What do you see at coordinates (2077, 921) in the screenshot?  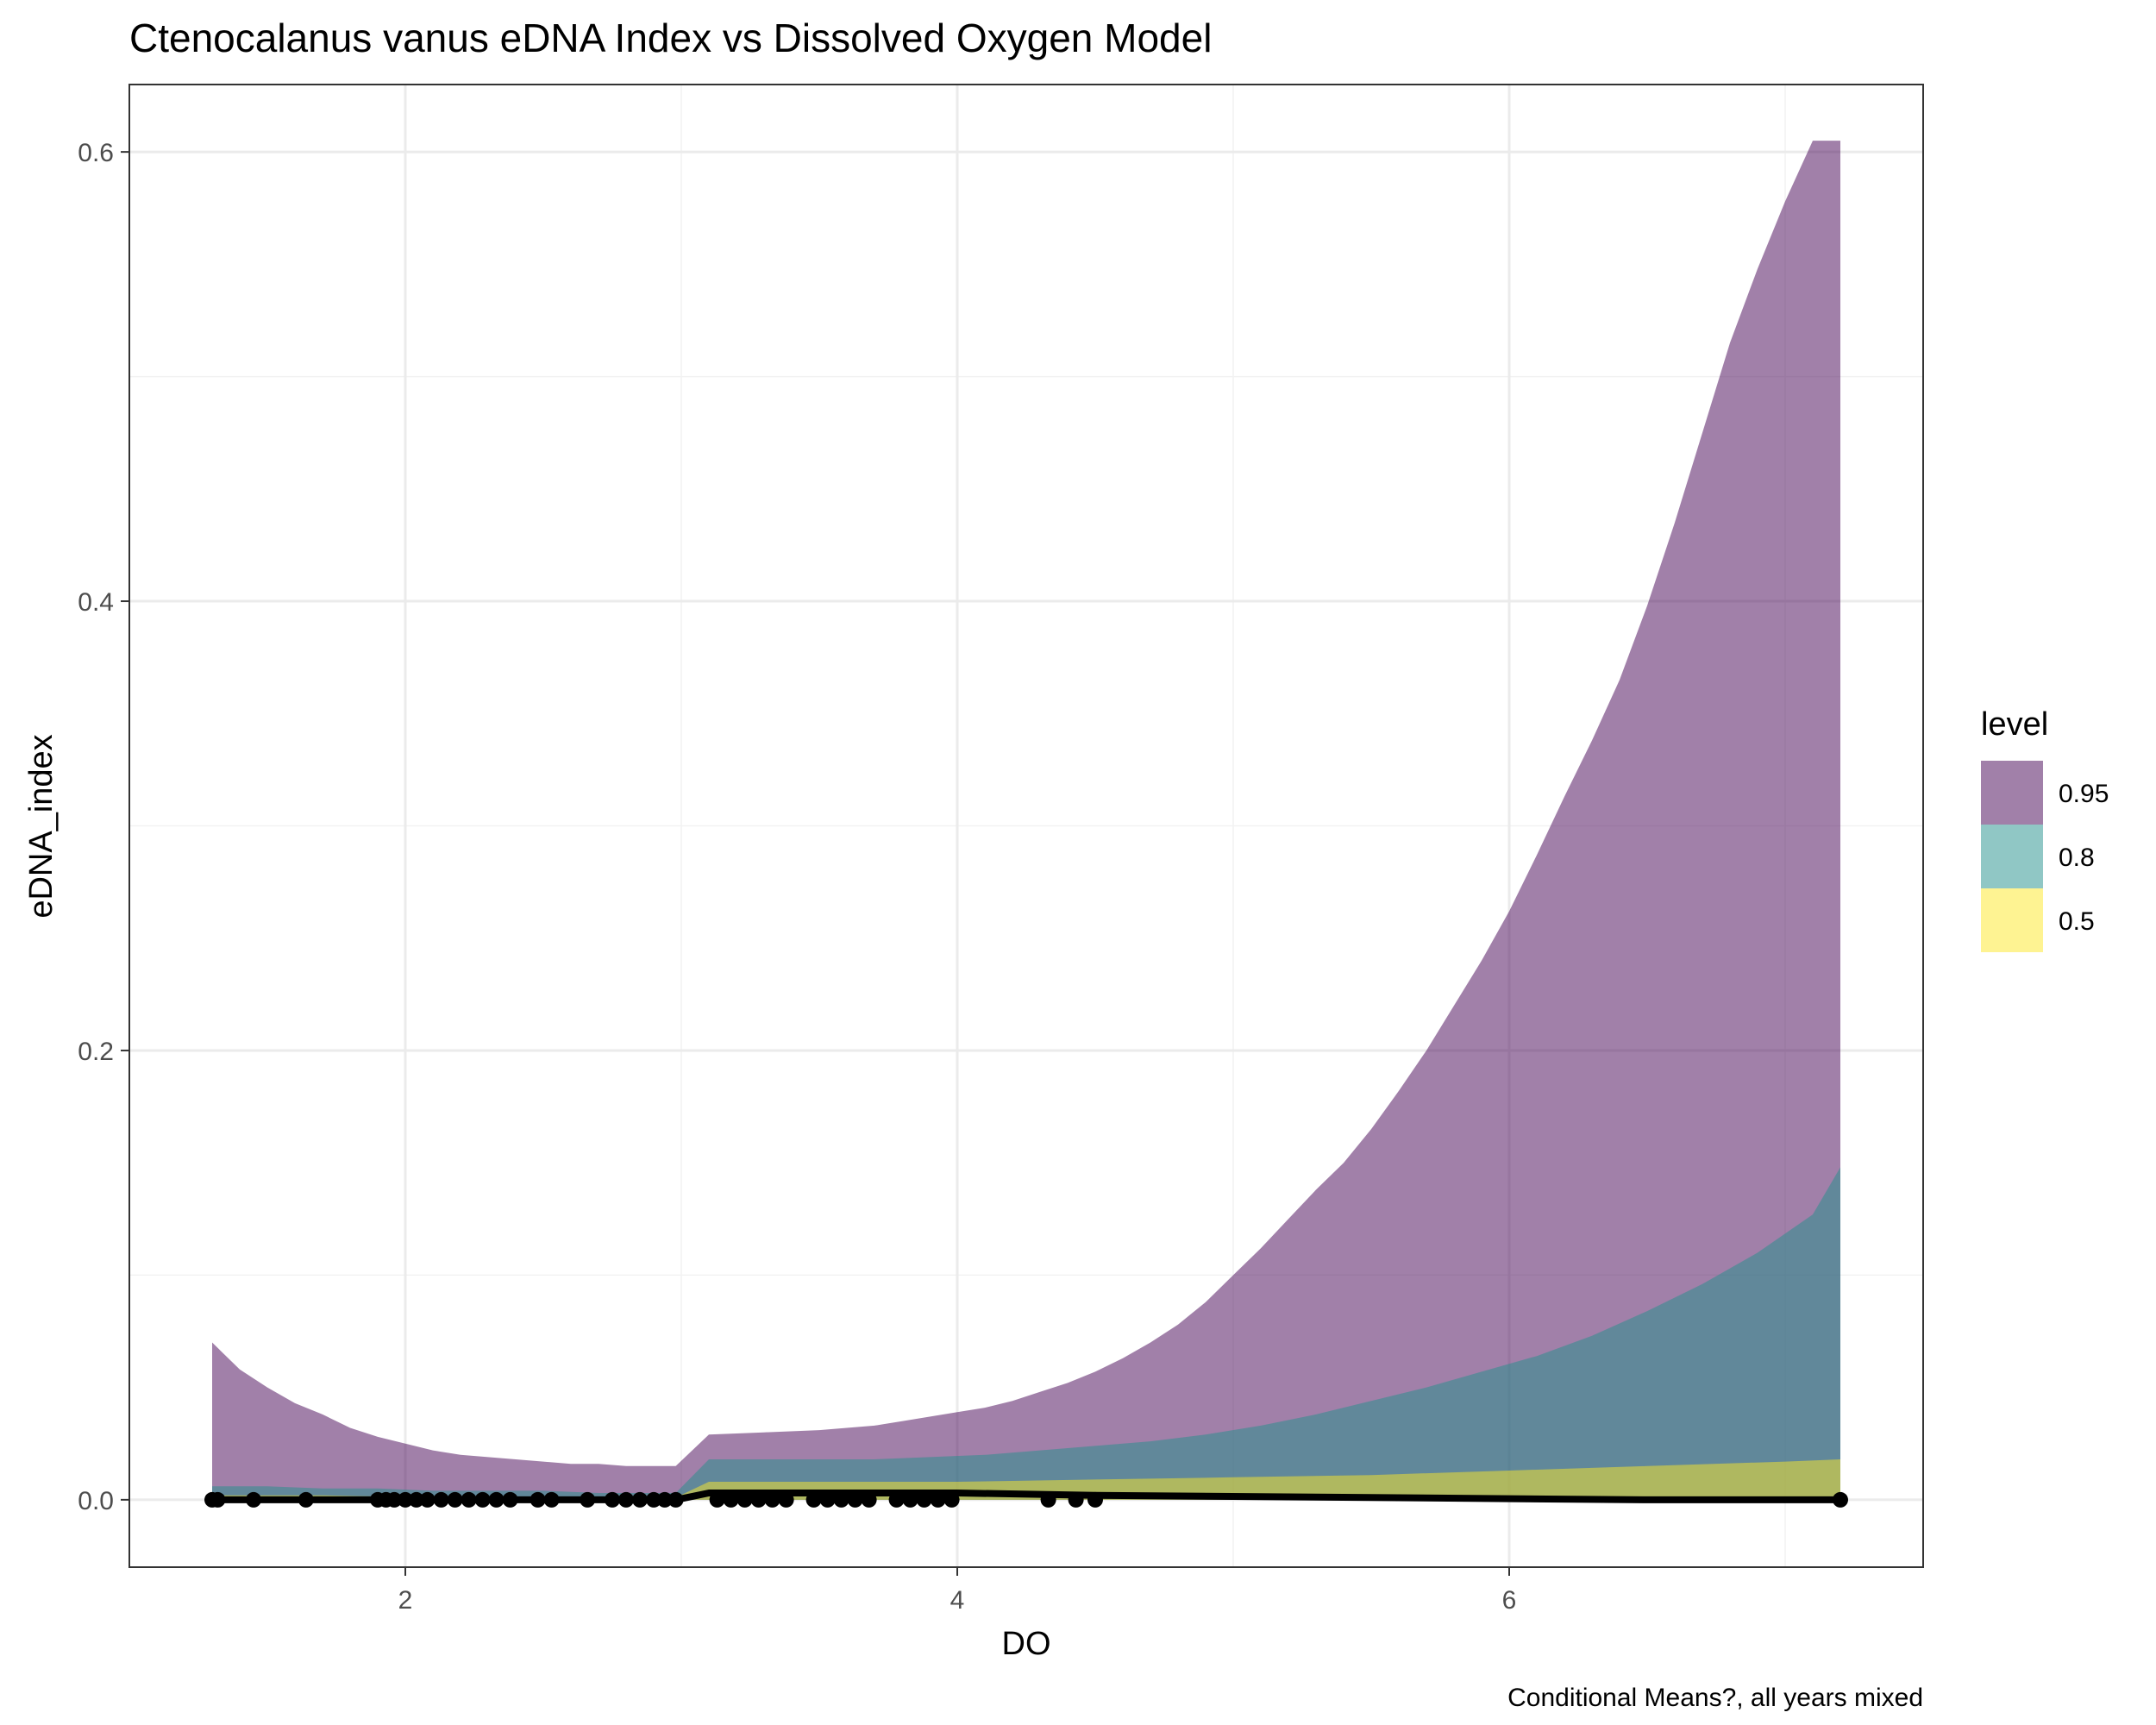 I see `legend-label: 0.5` at bounding box center [2077, 921].